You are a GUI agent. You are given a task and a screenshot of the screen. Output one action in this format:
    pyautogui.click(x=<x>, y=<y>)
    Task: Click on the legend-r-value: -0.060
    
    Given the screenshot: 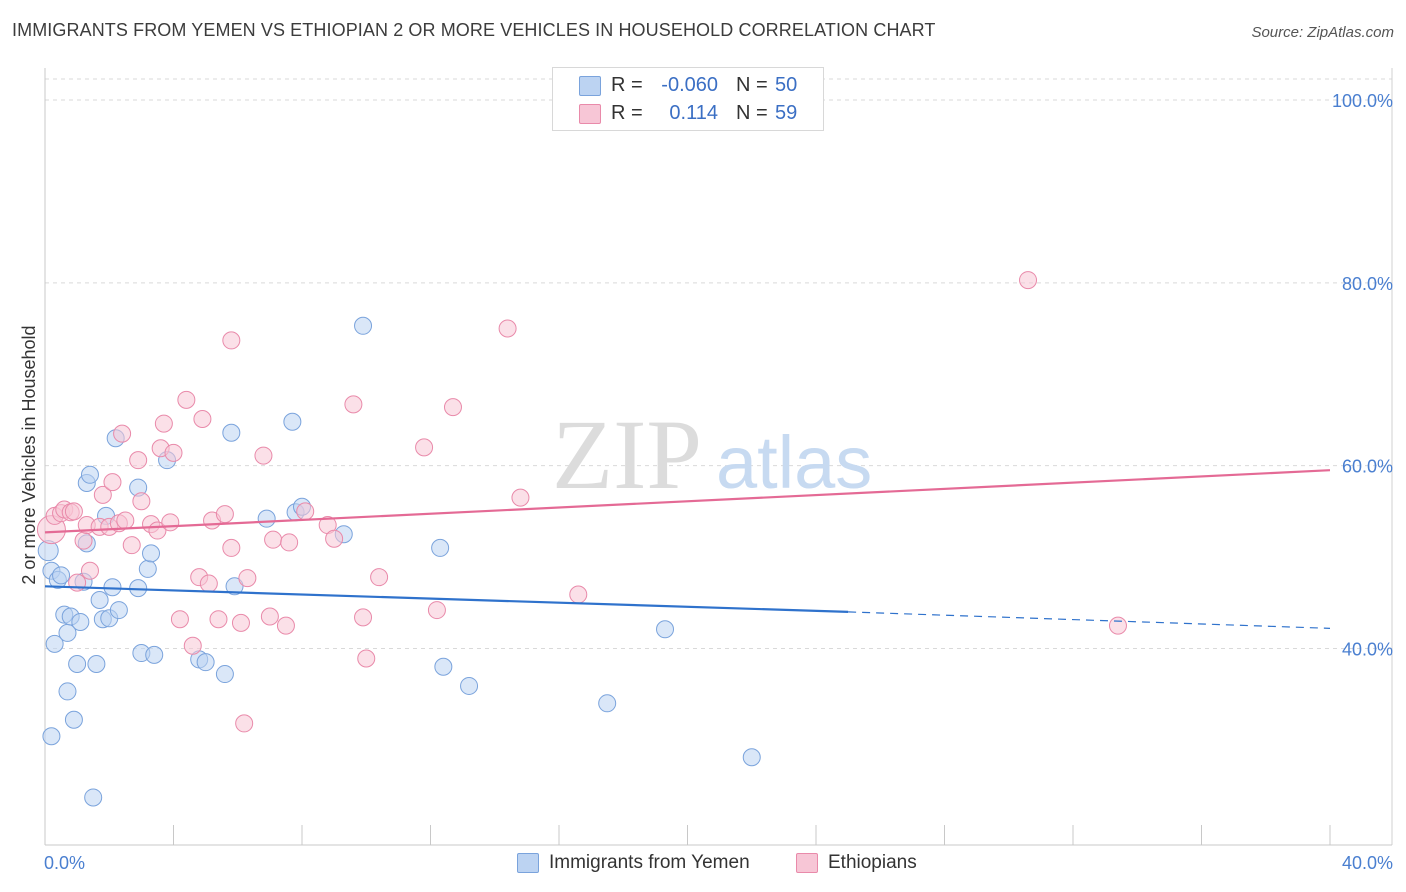 What is the action you would take?
    pyautogui.click(x=689, y=85)
    